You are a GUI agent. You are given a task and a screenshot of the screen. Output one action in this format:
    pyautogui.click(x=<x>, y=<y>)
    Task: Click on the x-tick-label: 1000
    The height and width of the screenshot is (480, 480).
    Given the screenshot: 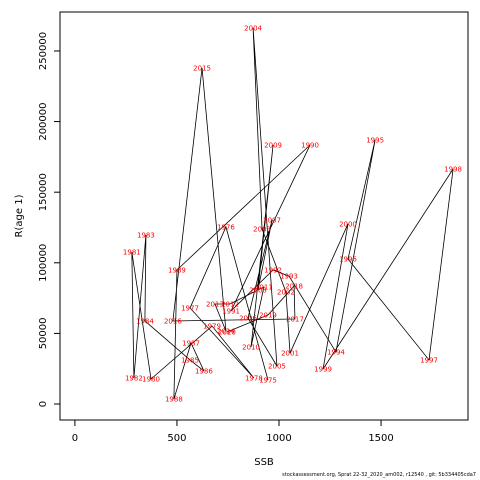 What is the action you would take?
    pyautogui.click(x=278, y=438)
    